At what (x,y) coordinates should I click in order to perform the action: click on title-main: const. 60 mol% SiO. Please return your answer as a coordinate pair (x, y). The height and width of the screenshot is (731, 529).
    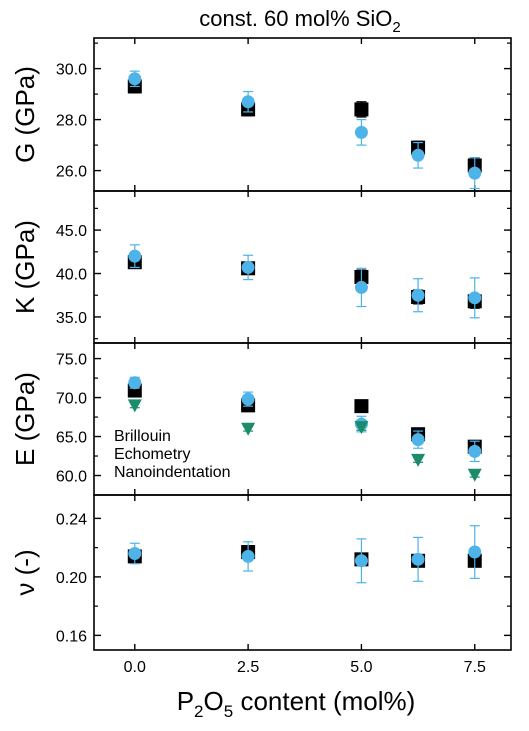
    Looking at the image, I should click on (295, 18).